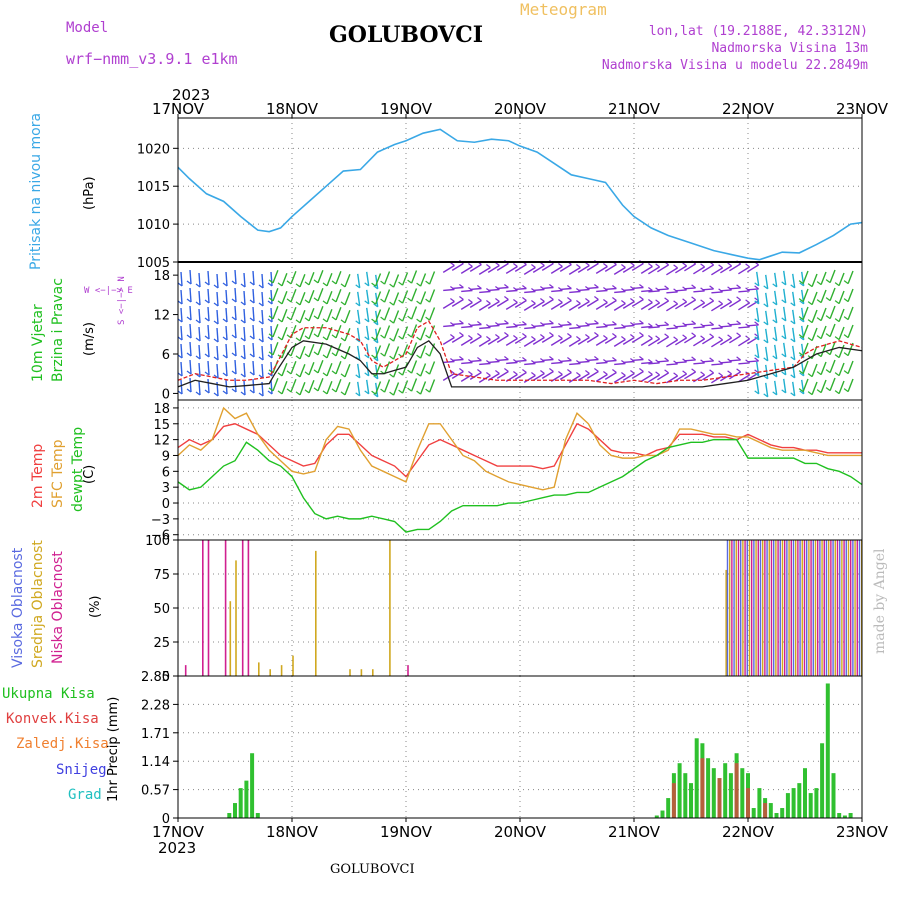 This screenshot has width=900, height=900. I want to click on x-tick-label-top: 19NOV, so click(406, 109).